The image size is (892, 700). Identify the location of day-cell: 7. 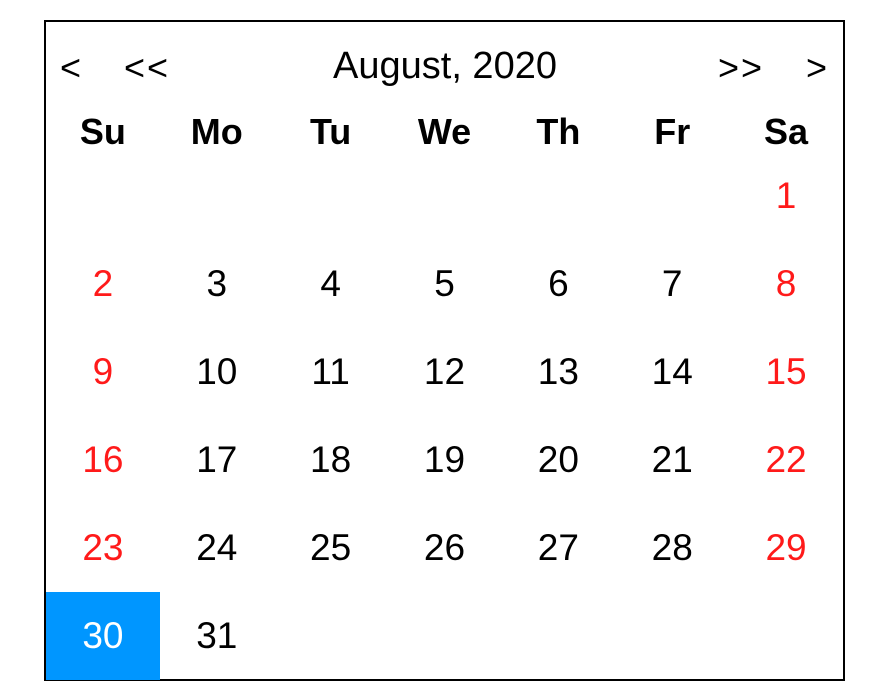
(672, 283).